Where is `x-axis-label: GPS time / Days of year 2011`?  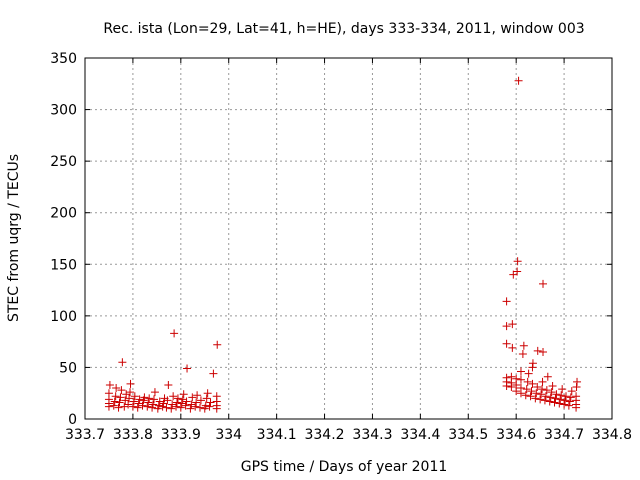 x-axis-label: GPS time / Days of year 2011 is located at coordinates (344, 467).